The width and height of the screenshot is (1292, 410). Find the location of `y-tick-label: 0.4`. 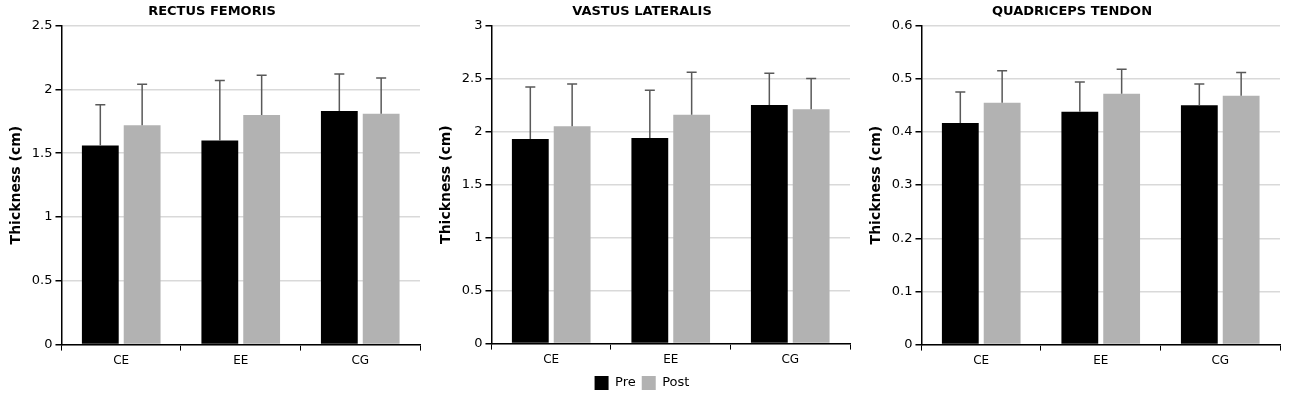

y-tick-label: 0.4 is located at coordinates (902, 131).